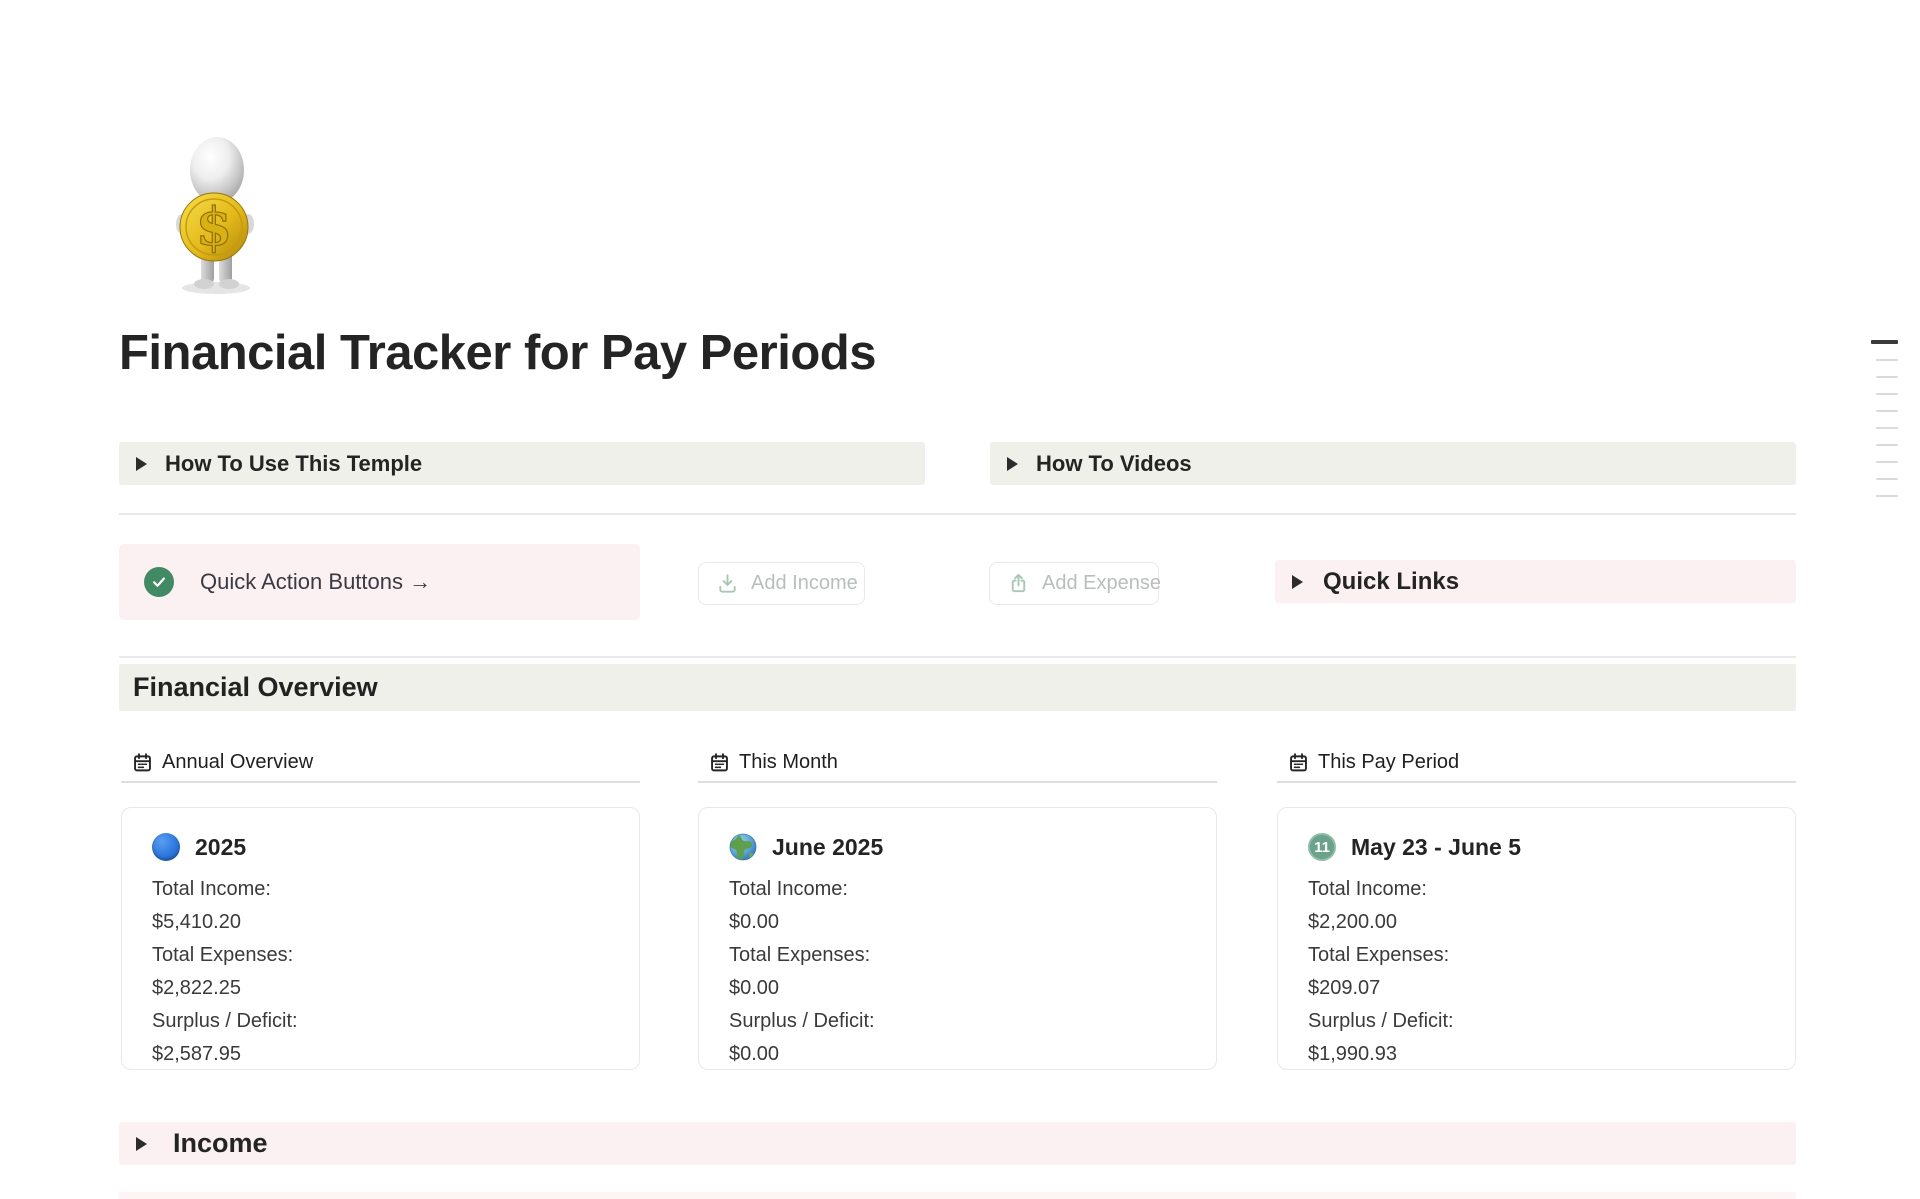 This screenshot has width=1920, height=1199. What do you see at coordinates (221, 846) in the screenshot?
I see `card-title: 2025` at bounding box center [221, 846].